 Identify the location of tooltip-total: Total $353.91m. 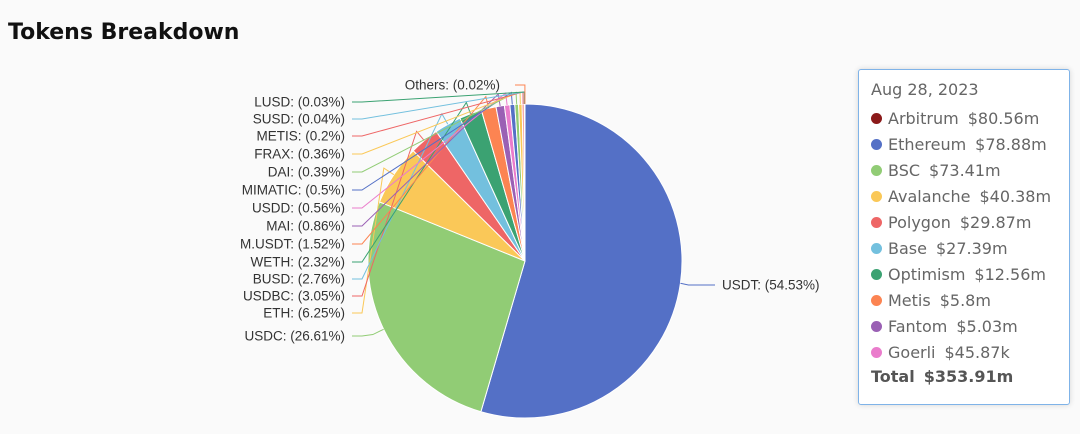
(964, 376).